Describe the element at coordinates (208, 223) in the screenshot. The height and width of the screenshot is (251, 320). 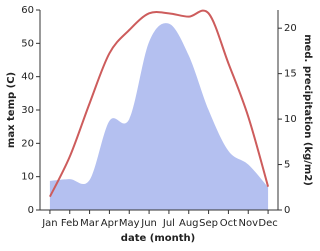
I see `x-tick-label: Sep` at that location.